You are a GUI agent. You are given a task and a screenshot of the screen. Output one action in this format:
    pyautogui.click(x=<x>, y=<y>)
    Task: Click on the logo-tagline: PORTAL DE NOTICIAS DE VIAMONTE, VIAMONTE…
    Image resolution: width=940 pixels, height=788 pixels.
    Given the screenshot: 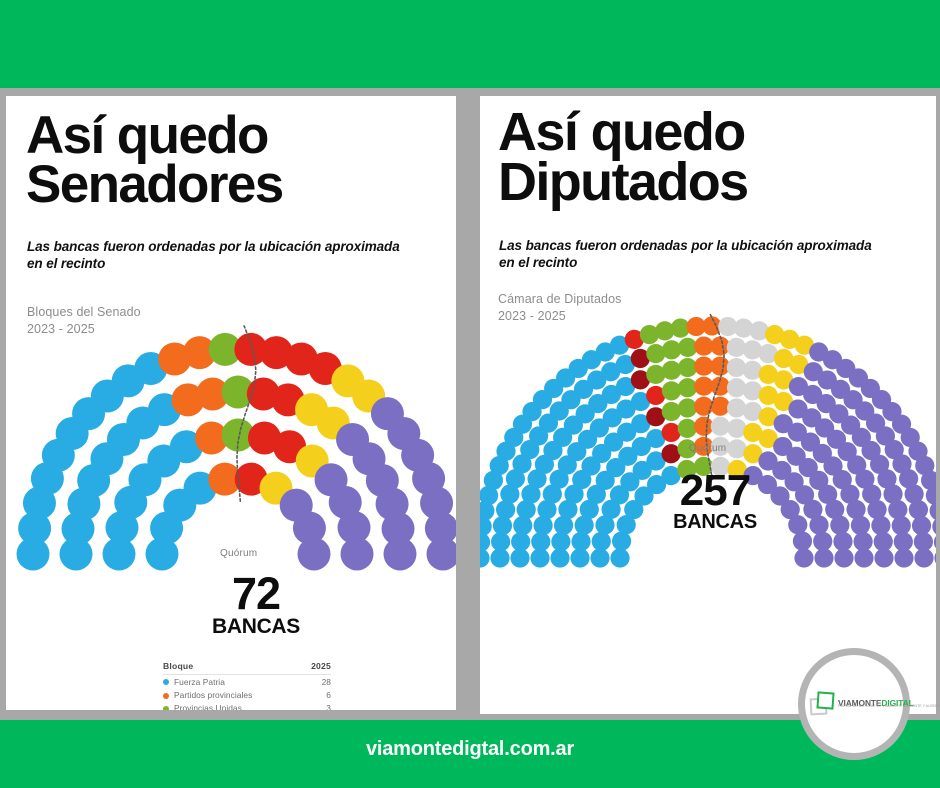 What is the action you would take?
    pyautogui.click(x=889, y=706)
    